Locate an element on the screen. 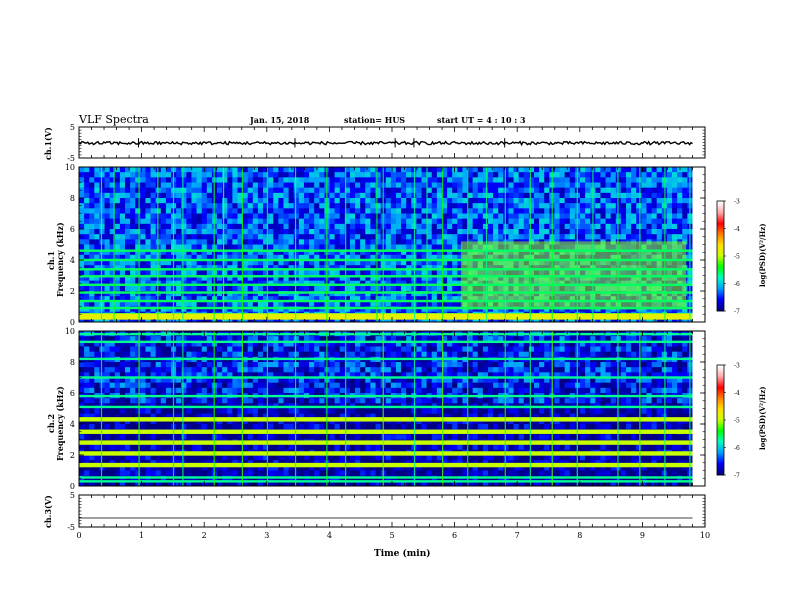  y-tick-label: 0 is located at coordinates (72, 322).